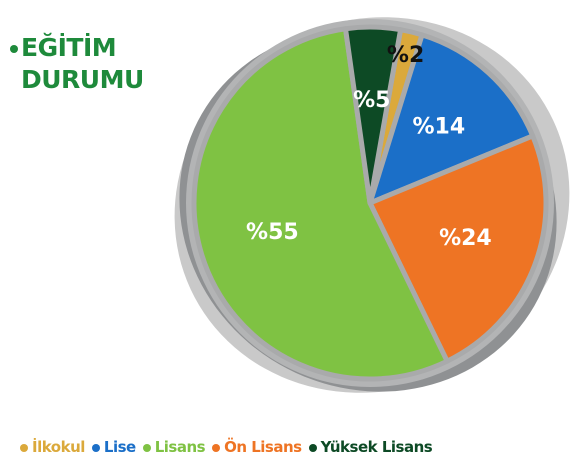 Image resolution: width=570 pixels, height=473 pixels. I want to click on legend-item: İlkokul, so click(52, 447).